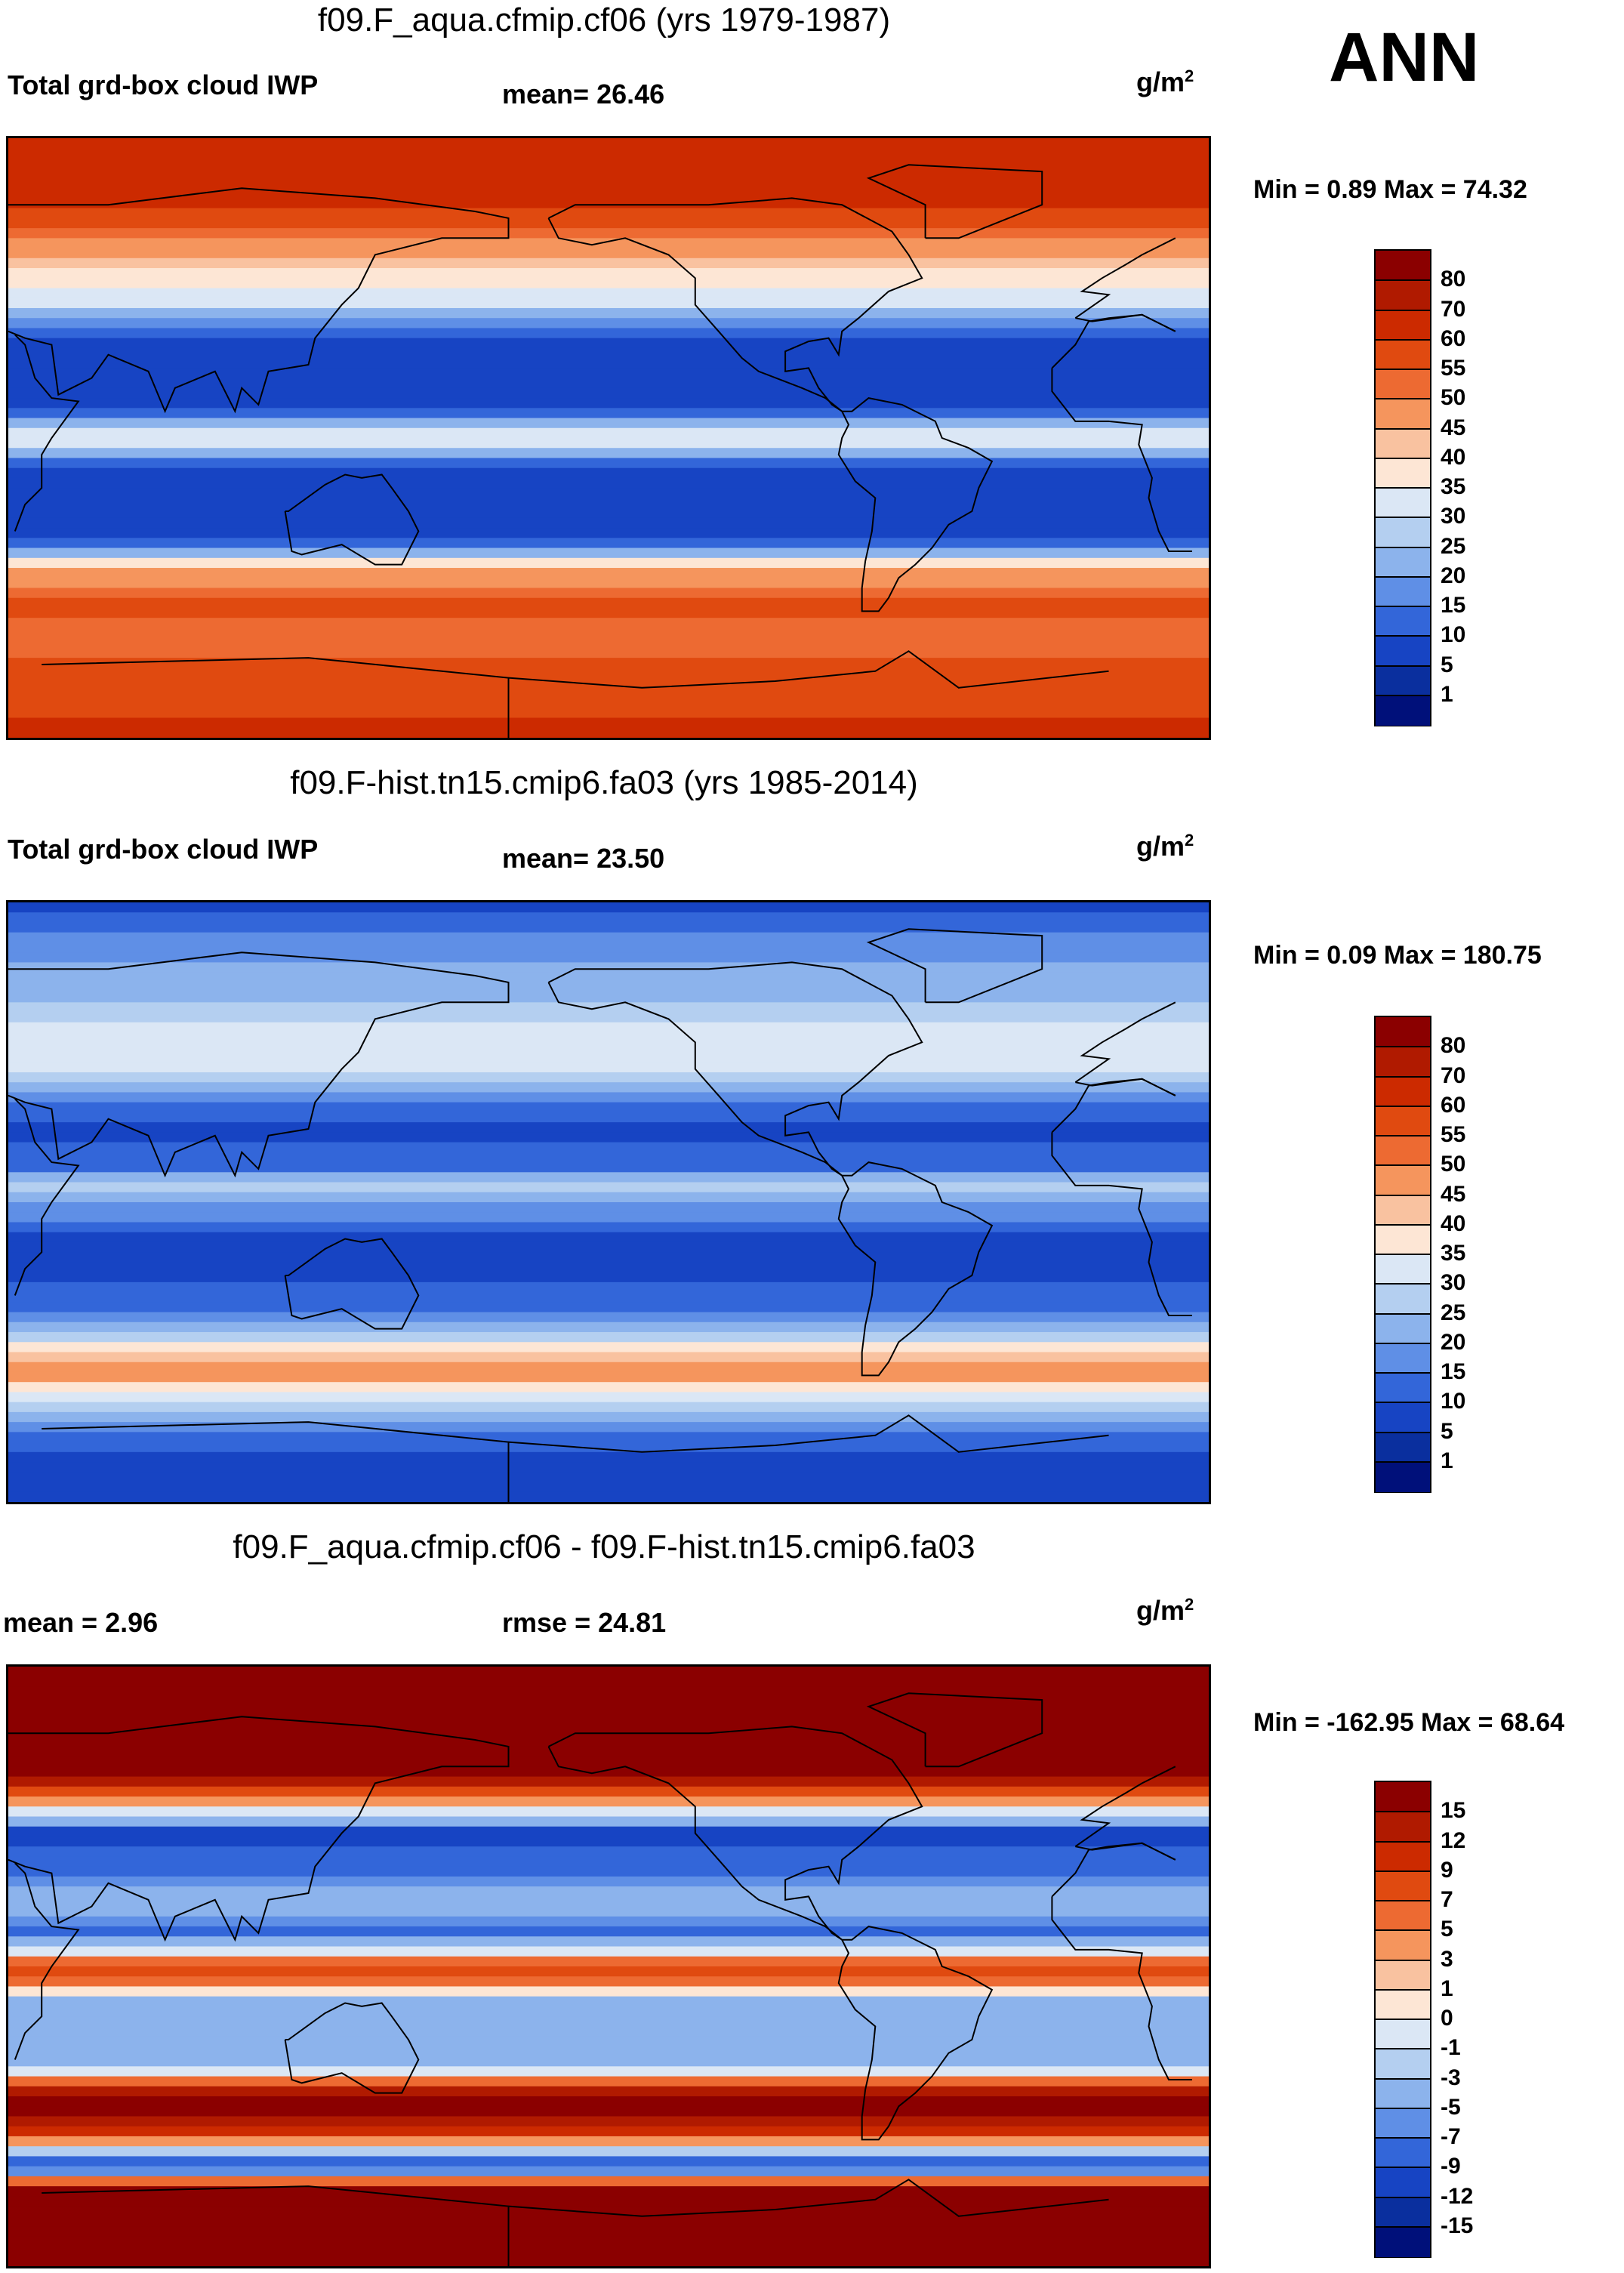 This screenshot has height=2273, width=1624. What do you see at coordinates (1454, 1046) in the screenshot?
I see `colorbar-tick-label: 80` at bounding box center [1454, 1046].